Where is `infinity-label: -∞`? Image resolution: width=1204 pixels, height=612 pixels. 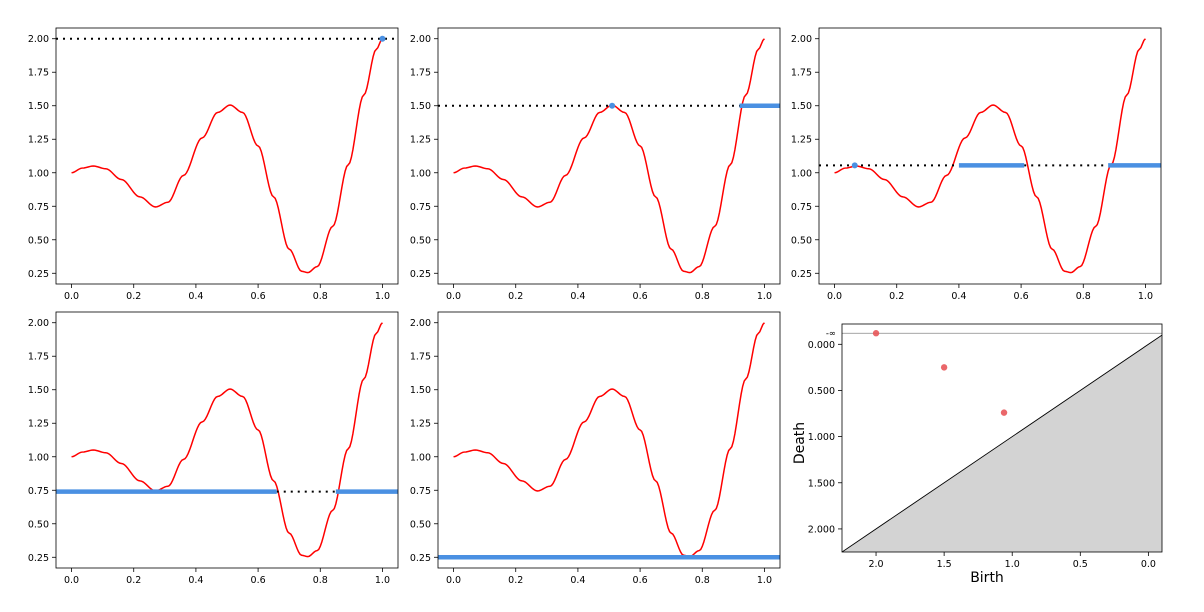
infinity-label: -∞ is located at coordinates (831, 334).